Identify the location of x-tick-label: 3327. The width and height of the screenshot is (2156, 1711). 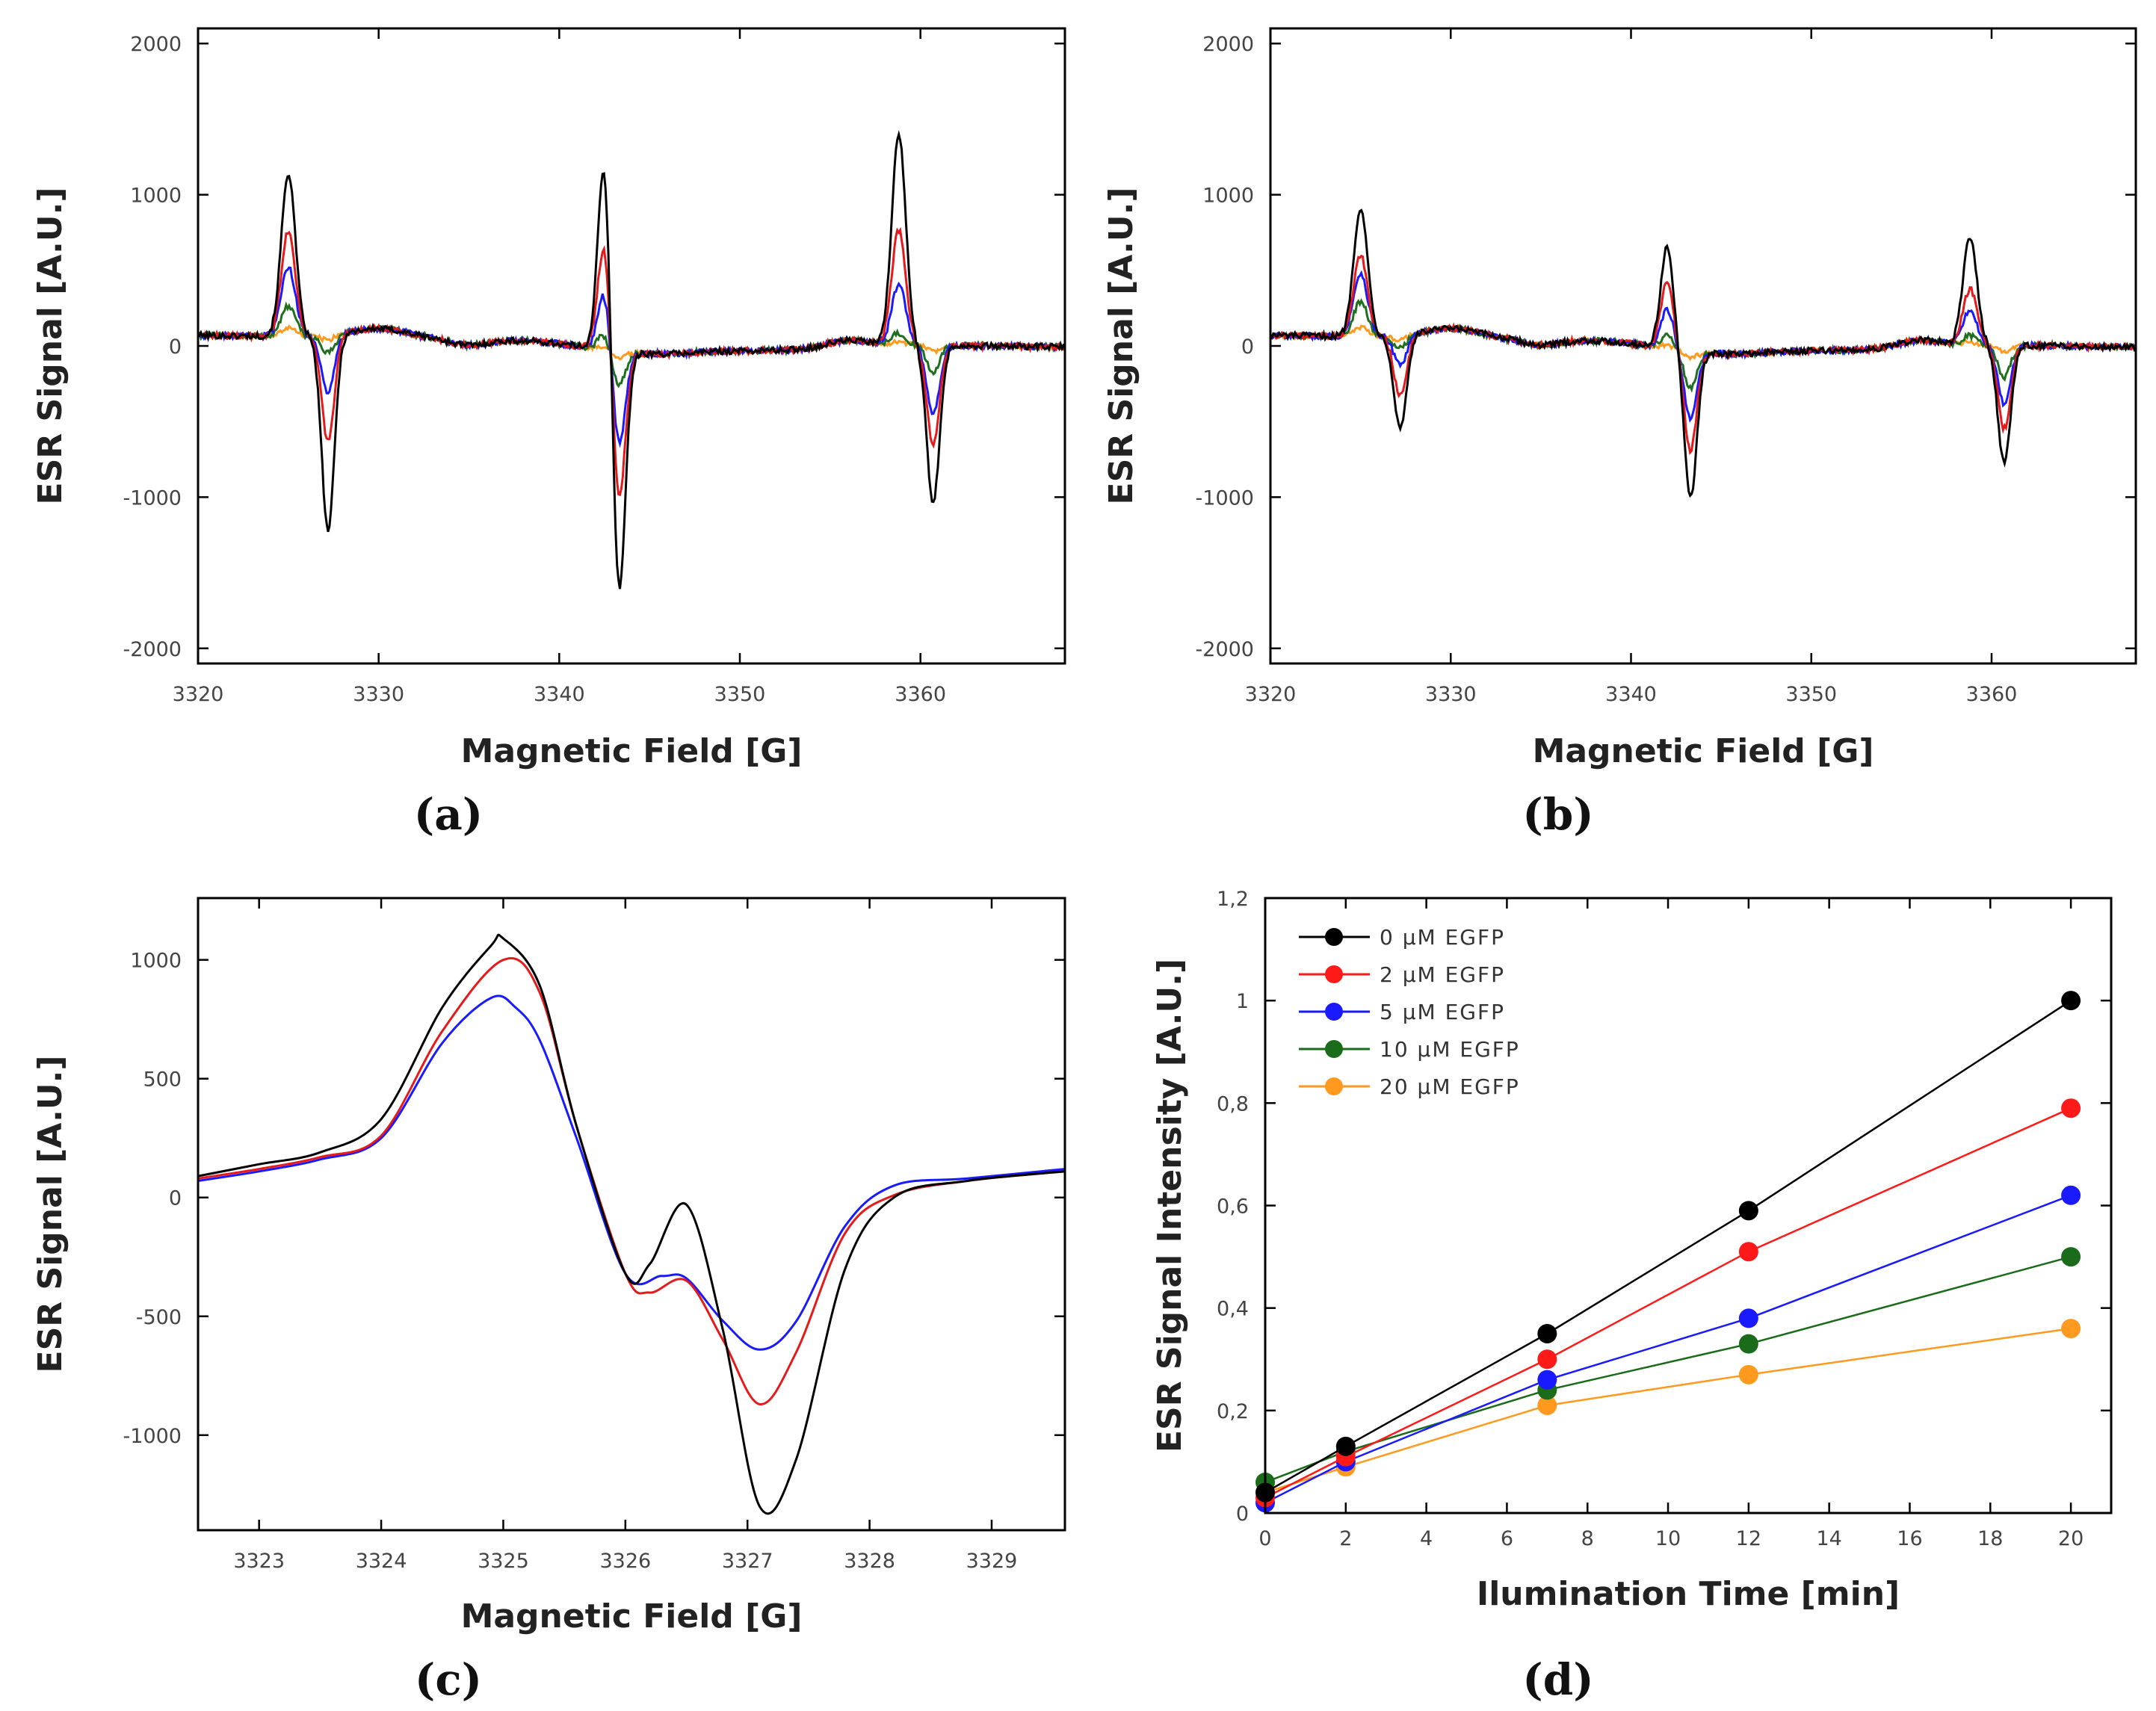
(747, 1561).